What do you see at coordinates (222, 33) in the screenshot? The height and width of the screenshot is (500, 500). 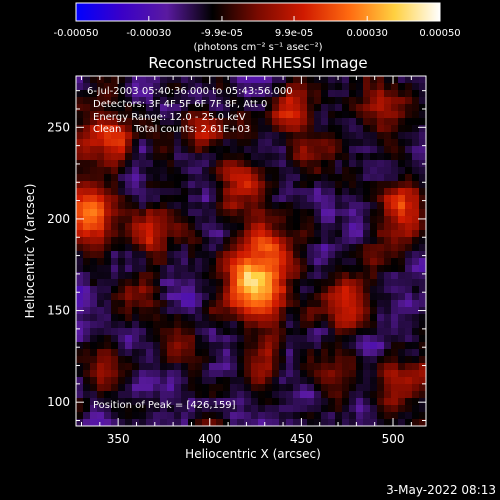 I see `colorbar-tick-label: -9.9e-05` at bounding box center [222, 33].